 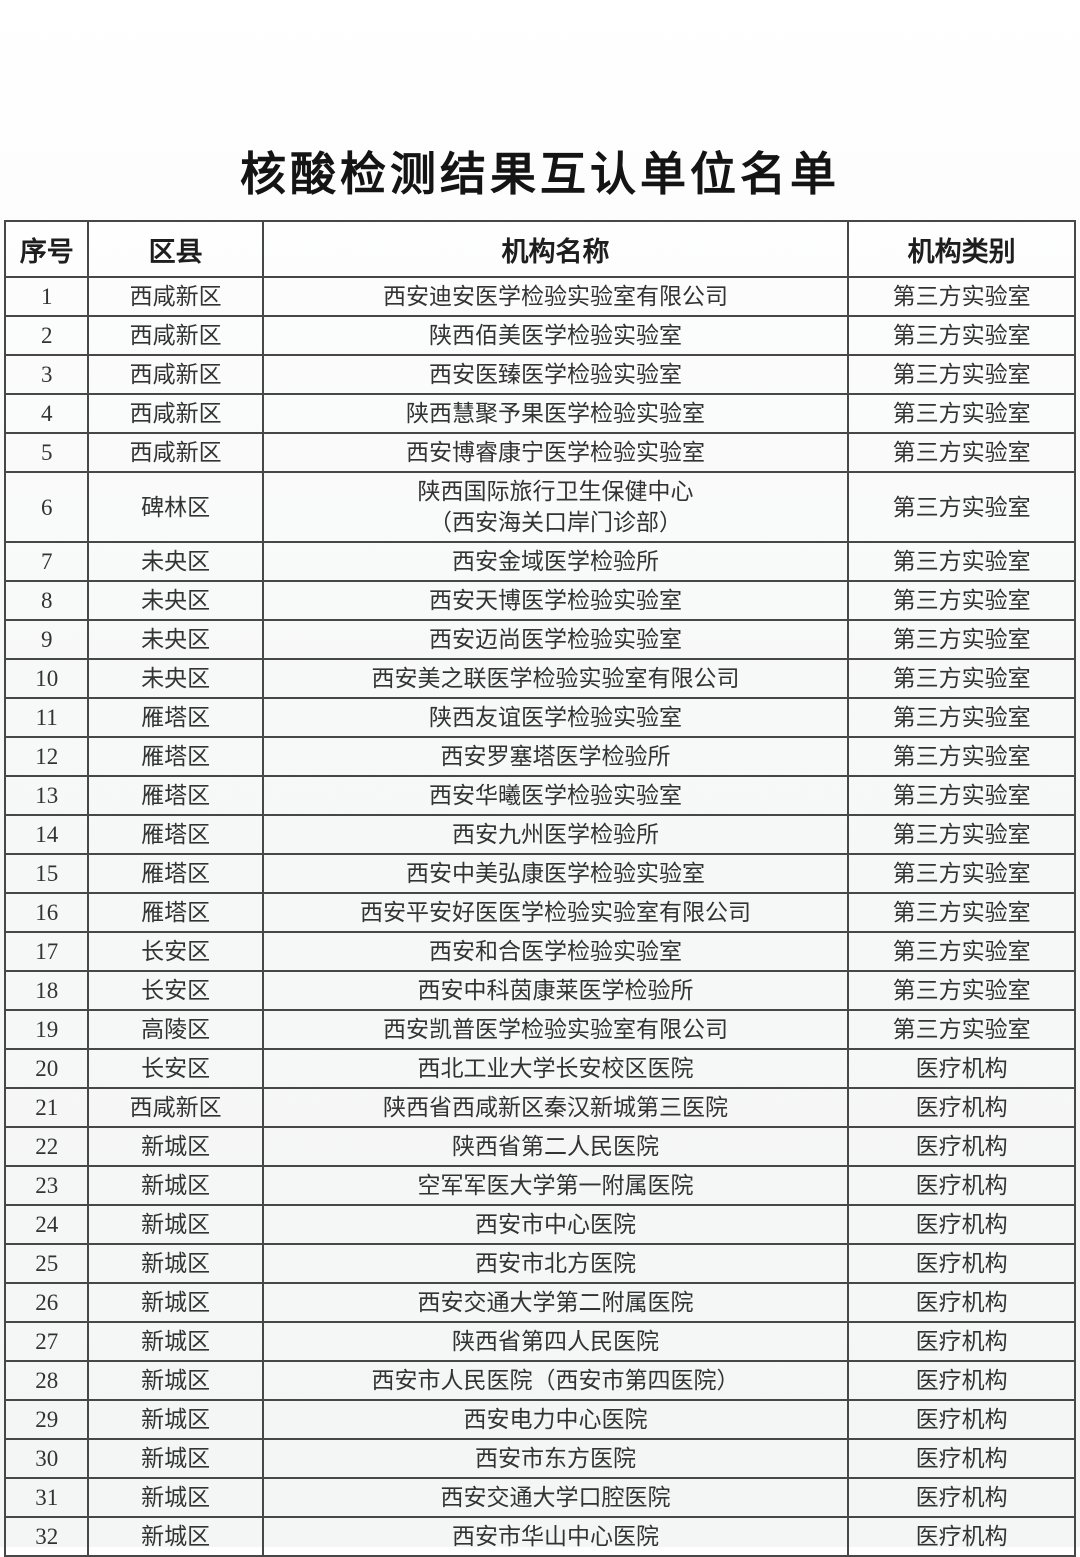 I want to click on table-row: 28 新城区 西安市人民医院（西安市第四医院） 医疗机构, so click(x=539, y=1380).